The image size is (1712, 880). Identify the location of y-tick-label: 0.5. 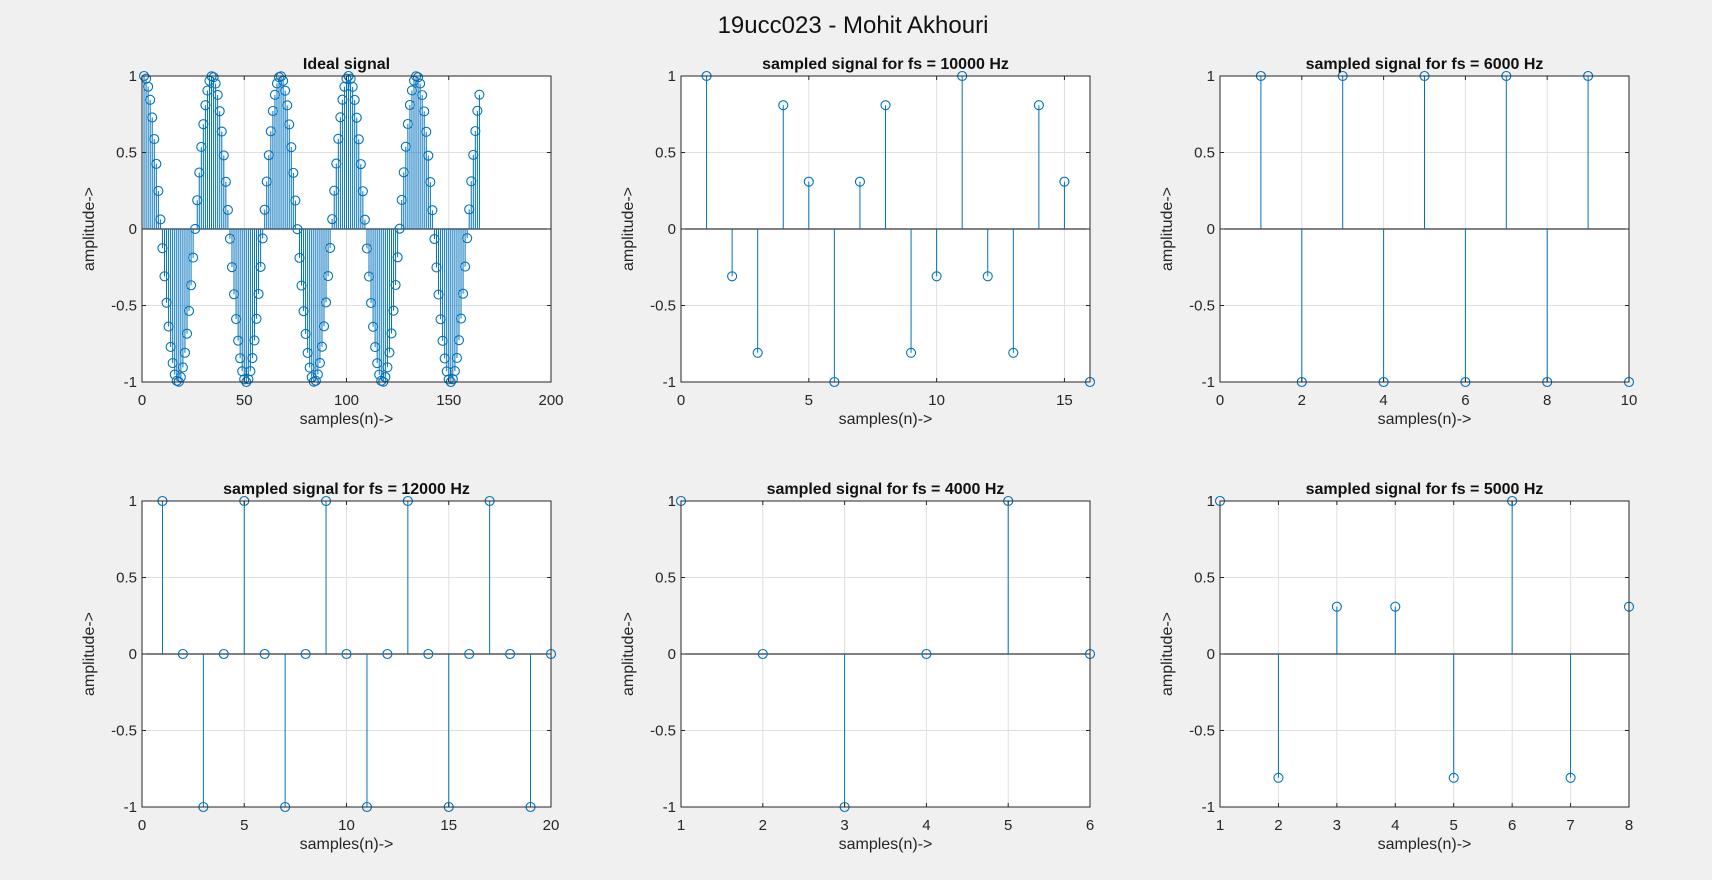
(126, 153).